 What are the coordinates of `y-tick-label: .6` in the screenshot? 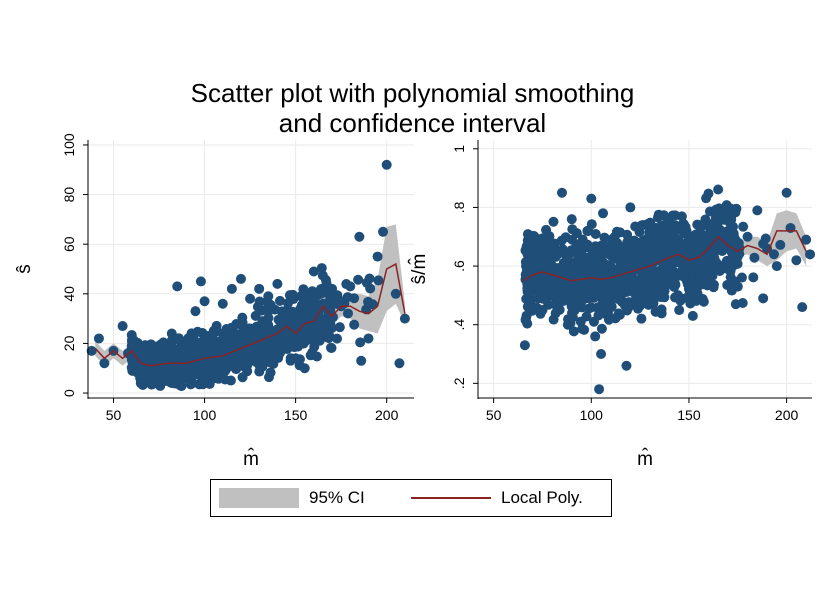 It's located at (459, 266).